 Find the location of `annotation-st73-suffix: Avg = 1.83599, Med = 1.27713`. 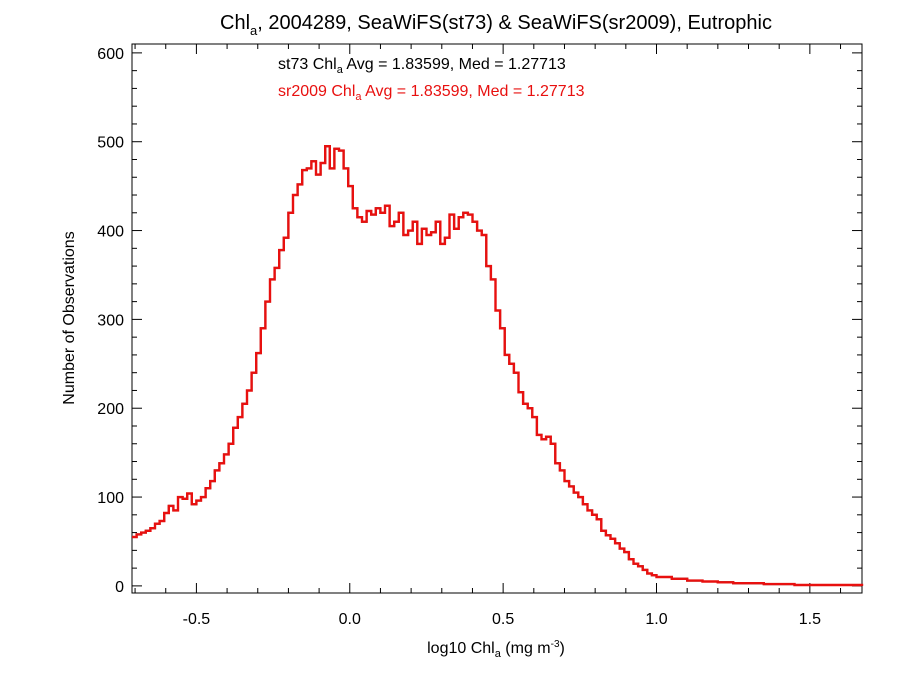

annotation-st73-suffix: Avg = 1.83599, Med = 1.27713 is located at coordinates (454, 64).